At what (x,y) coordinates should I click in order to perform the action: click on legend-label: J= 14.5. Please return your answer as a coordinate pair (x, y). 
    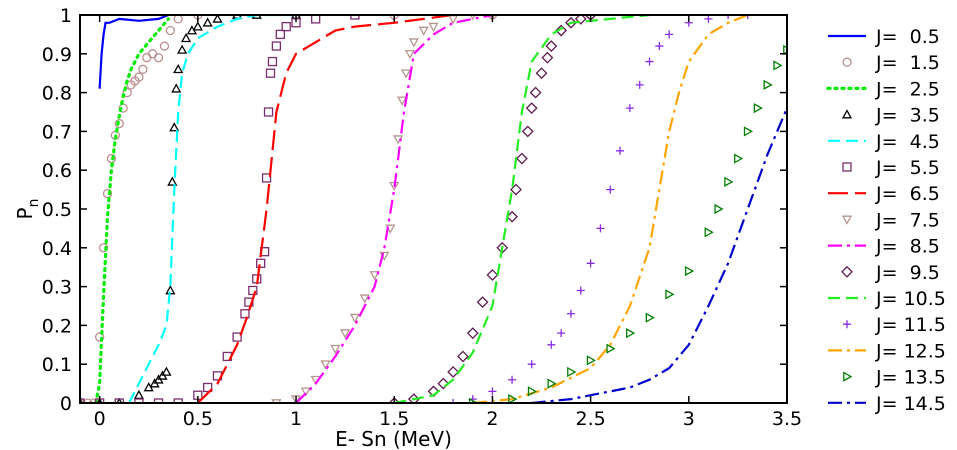
    Looking at the image, I should click on (910, 404).